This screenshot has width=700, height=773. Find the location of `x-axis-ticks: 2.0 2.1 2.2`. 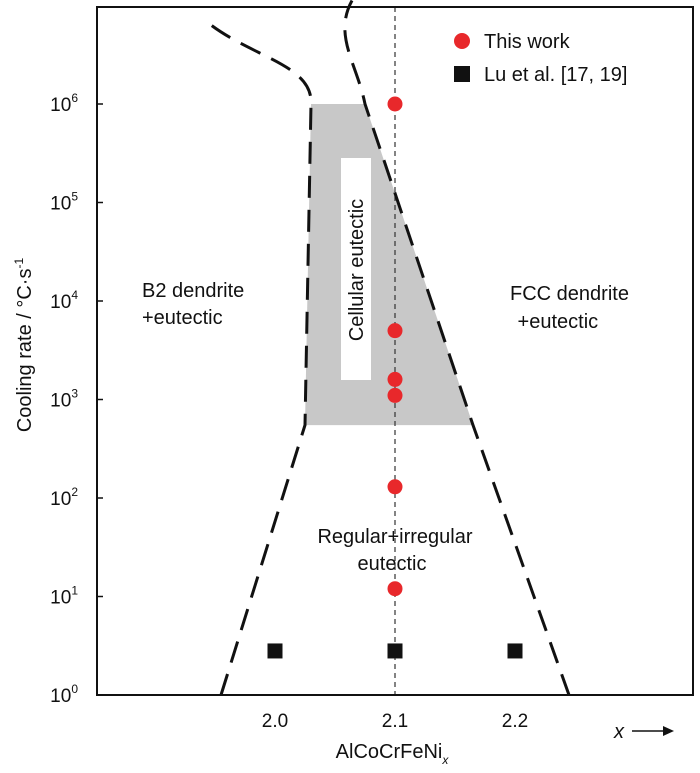

x-axis-ticks: 2.0 2.1 2.2 is located at coordinates (395, 721).